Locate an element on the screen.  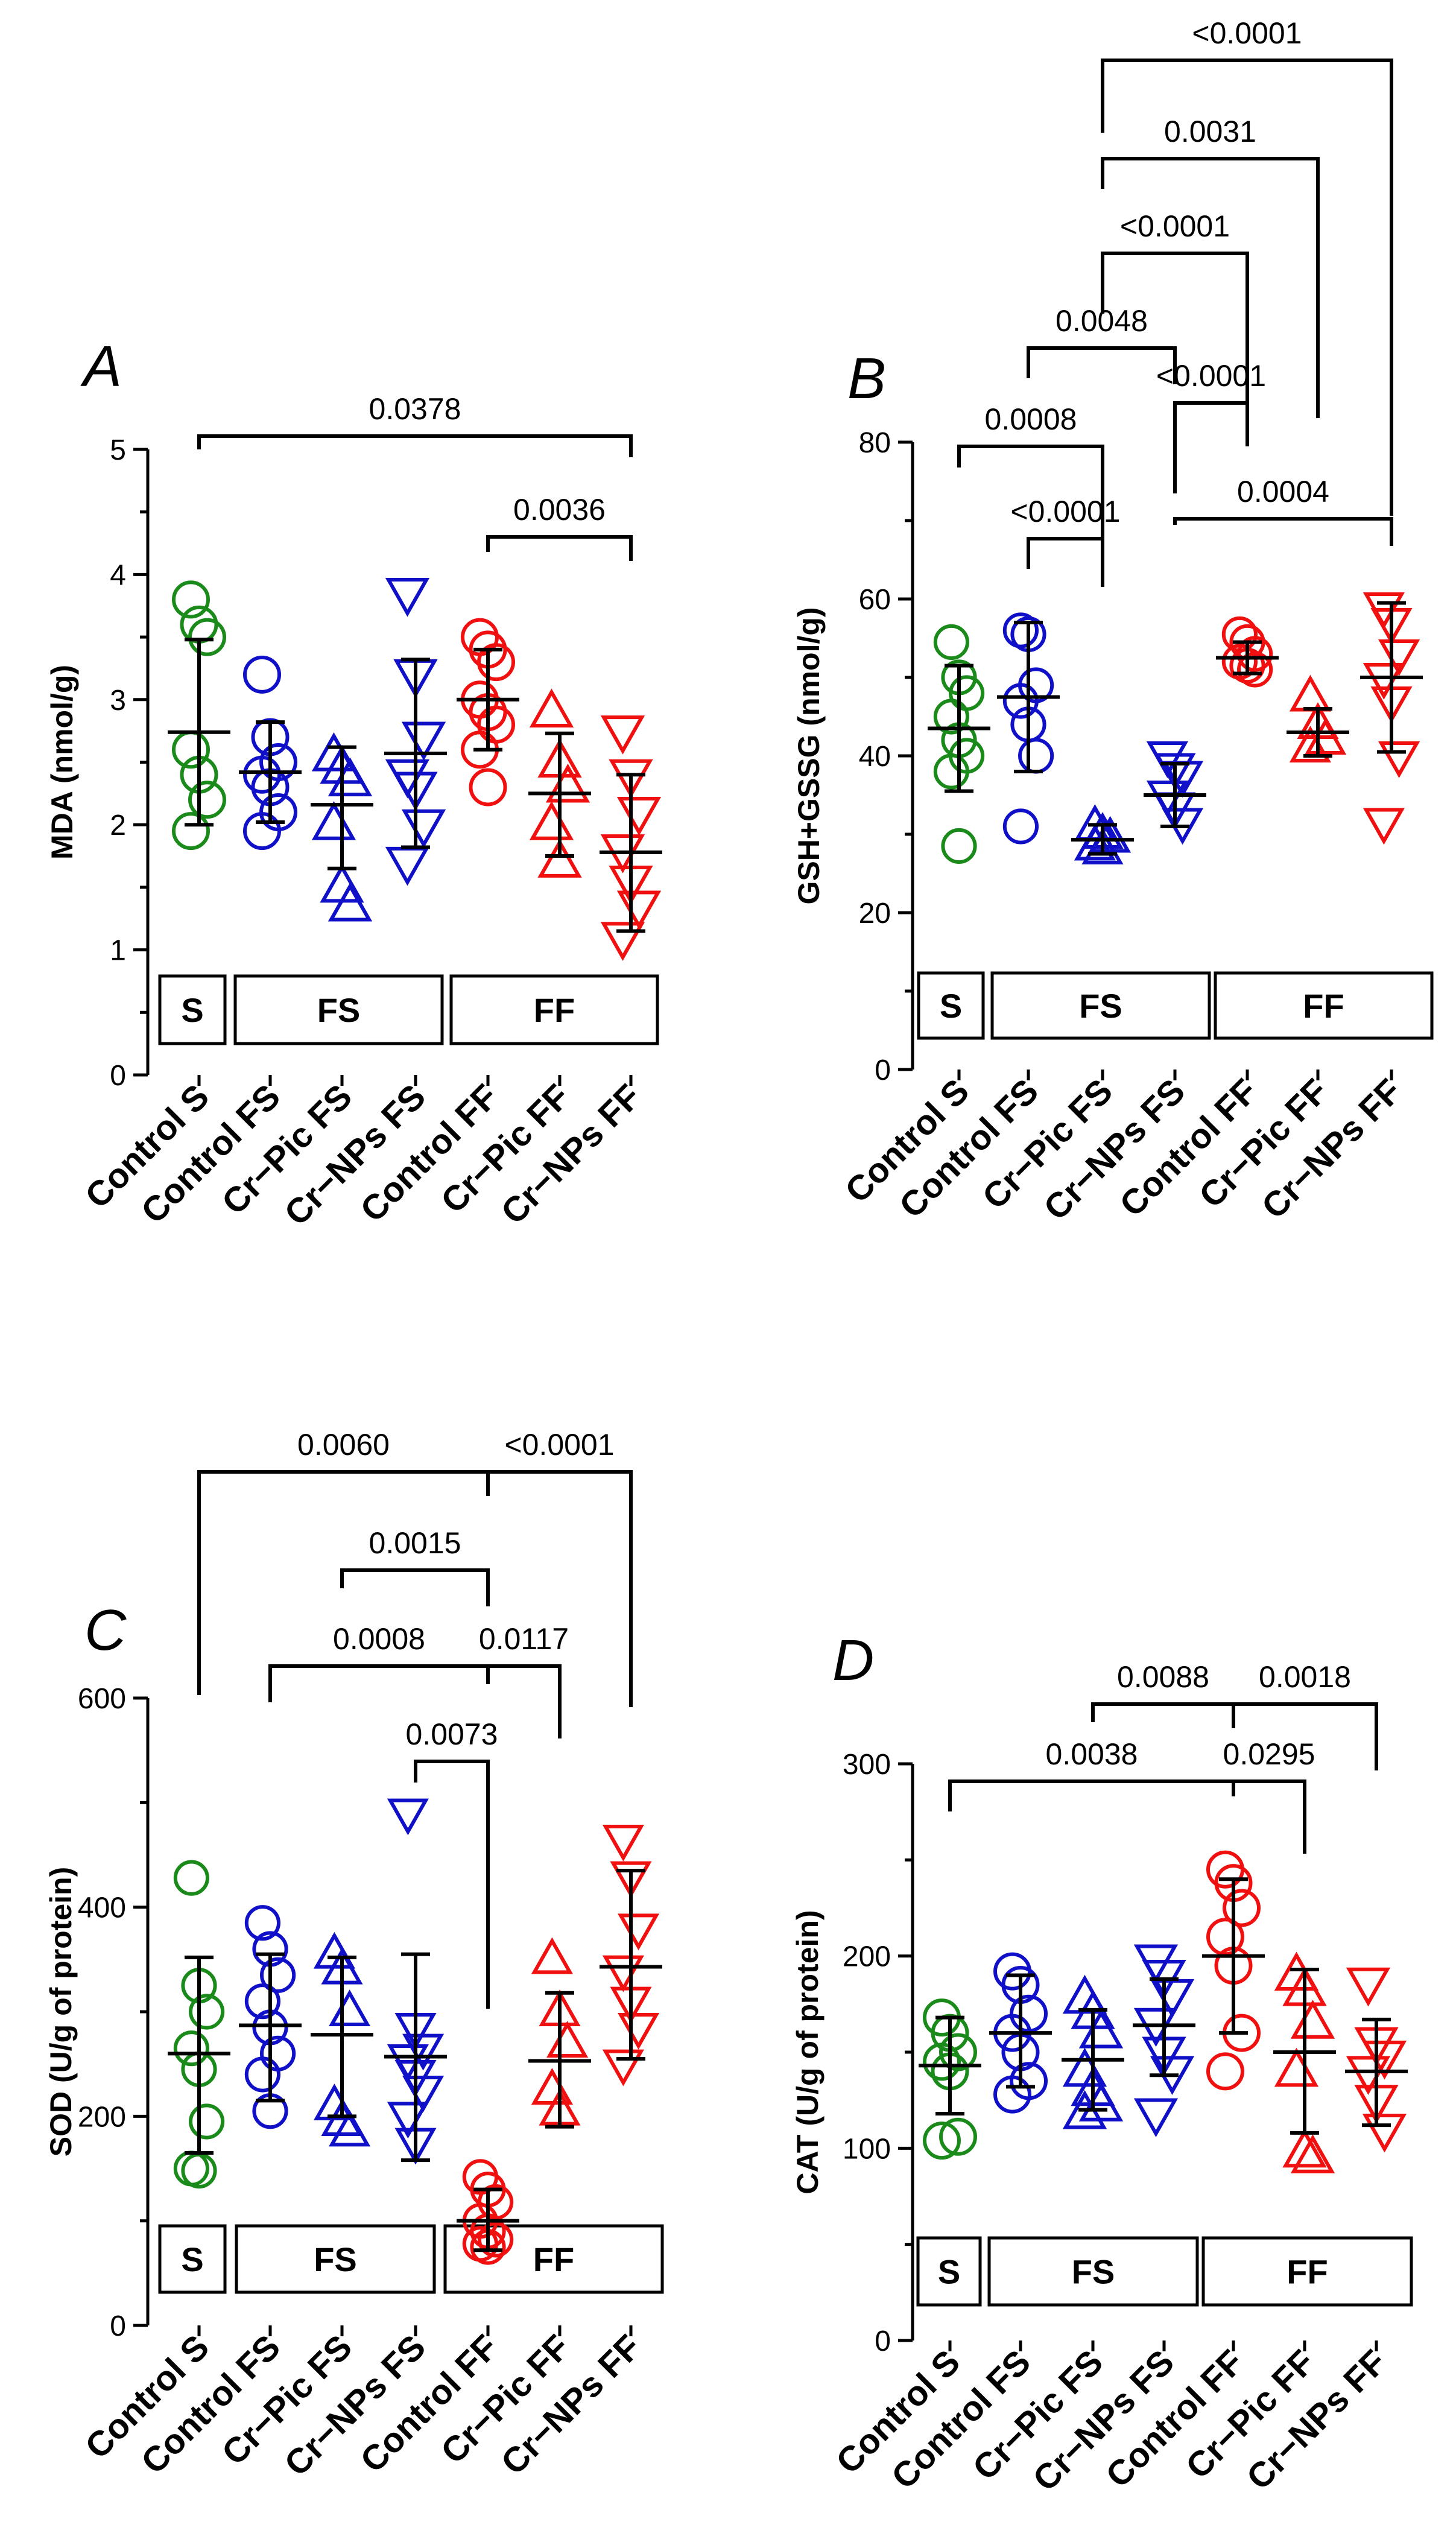
panel-letter: A is located at coordinates (101, 367).